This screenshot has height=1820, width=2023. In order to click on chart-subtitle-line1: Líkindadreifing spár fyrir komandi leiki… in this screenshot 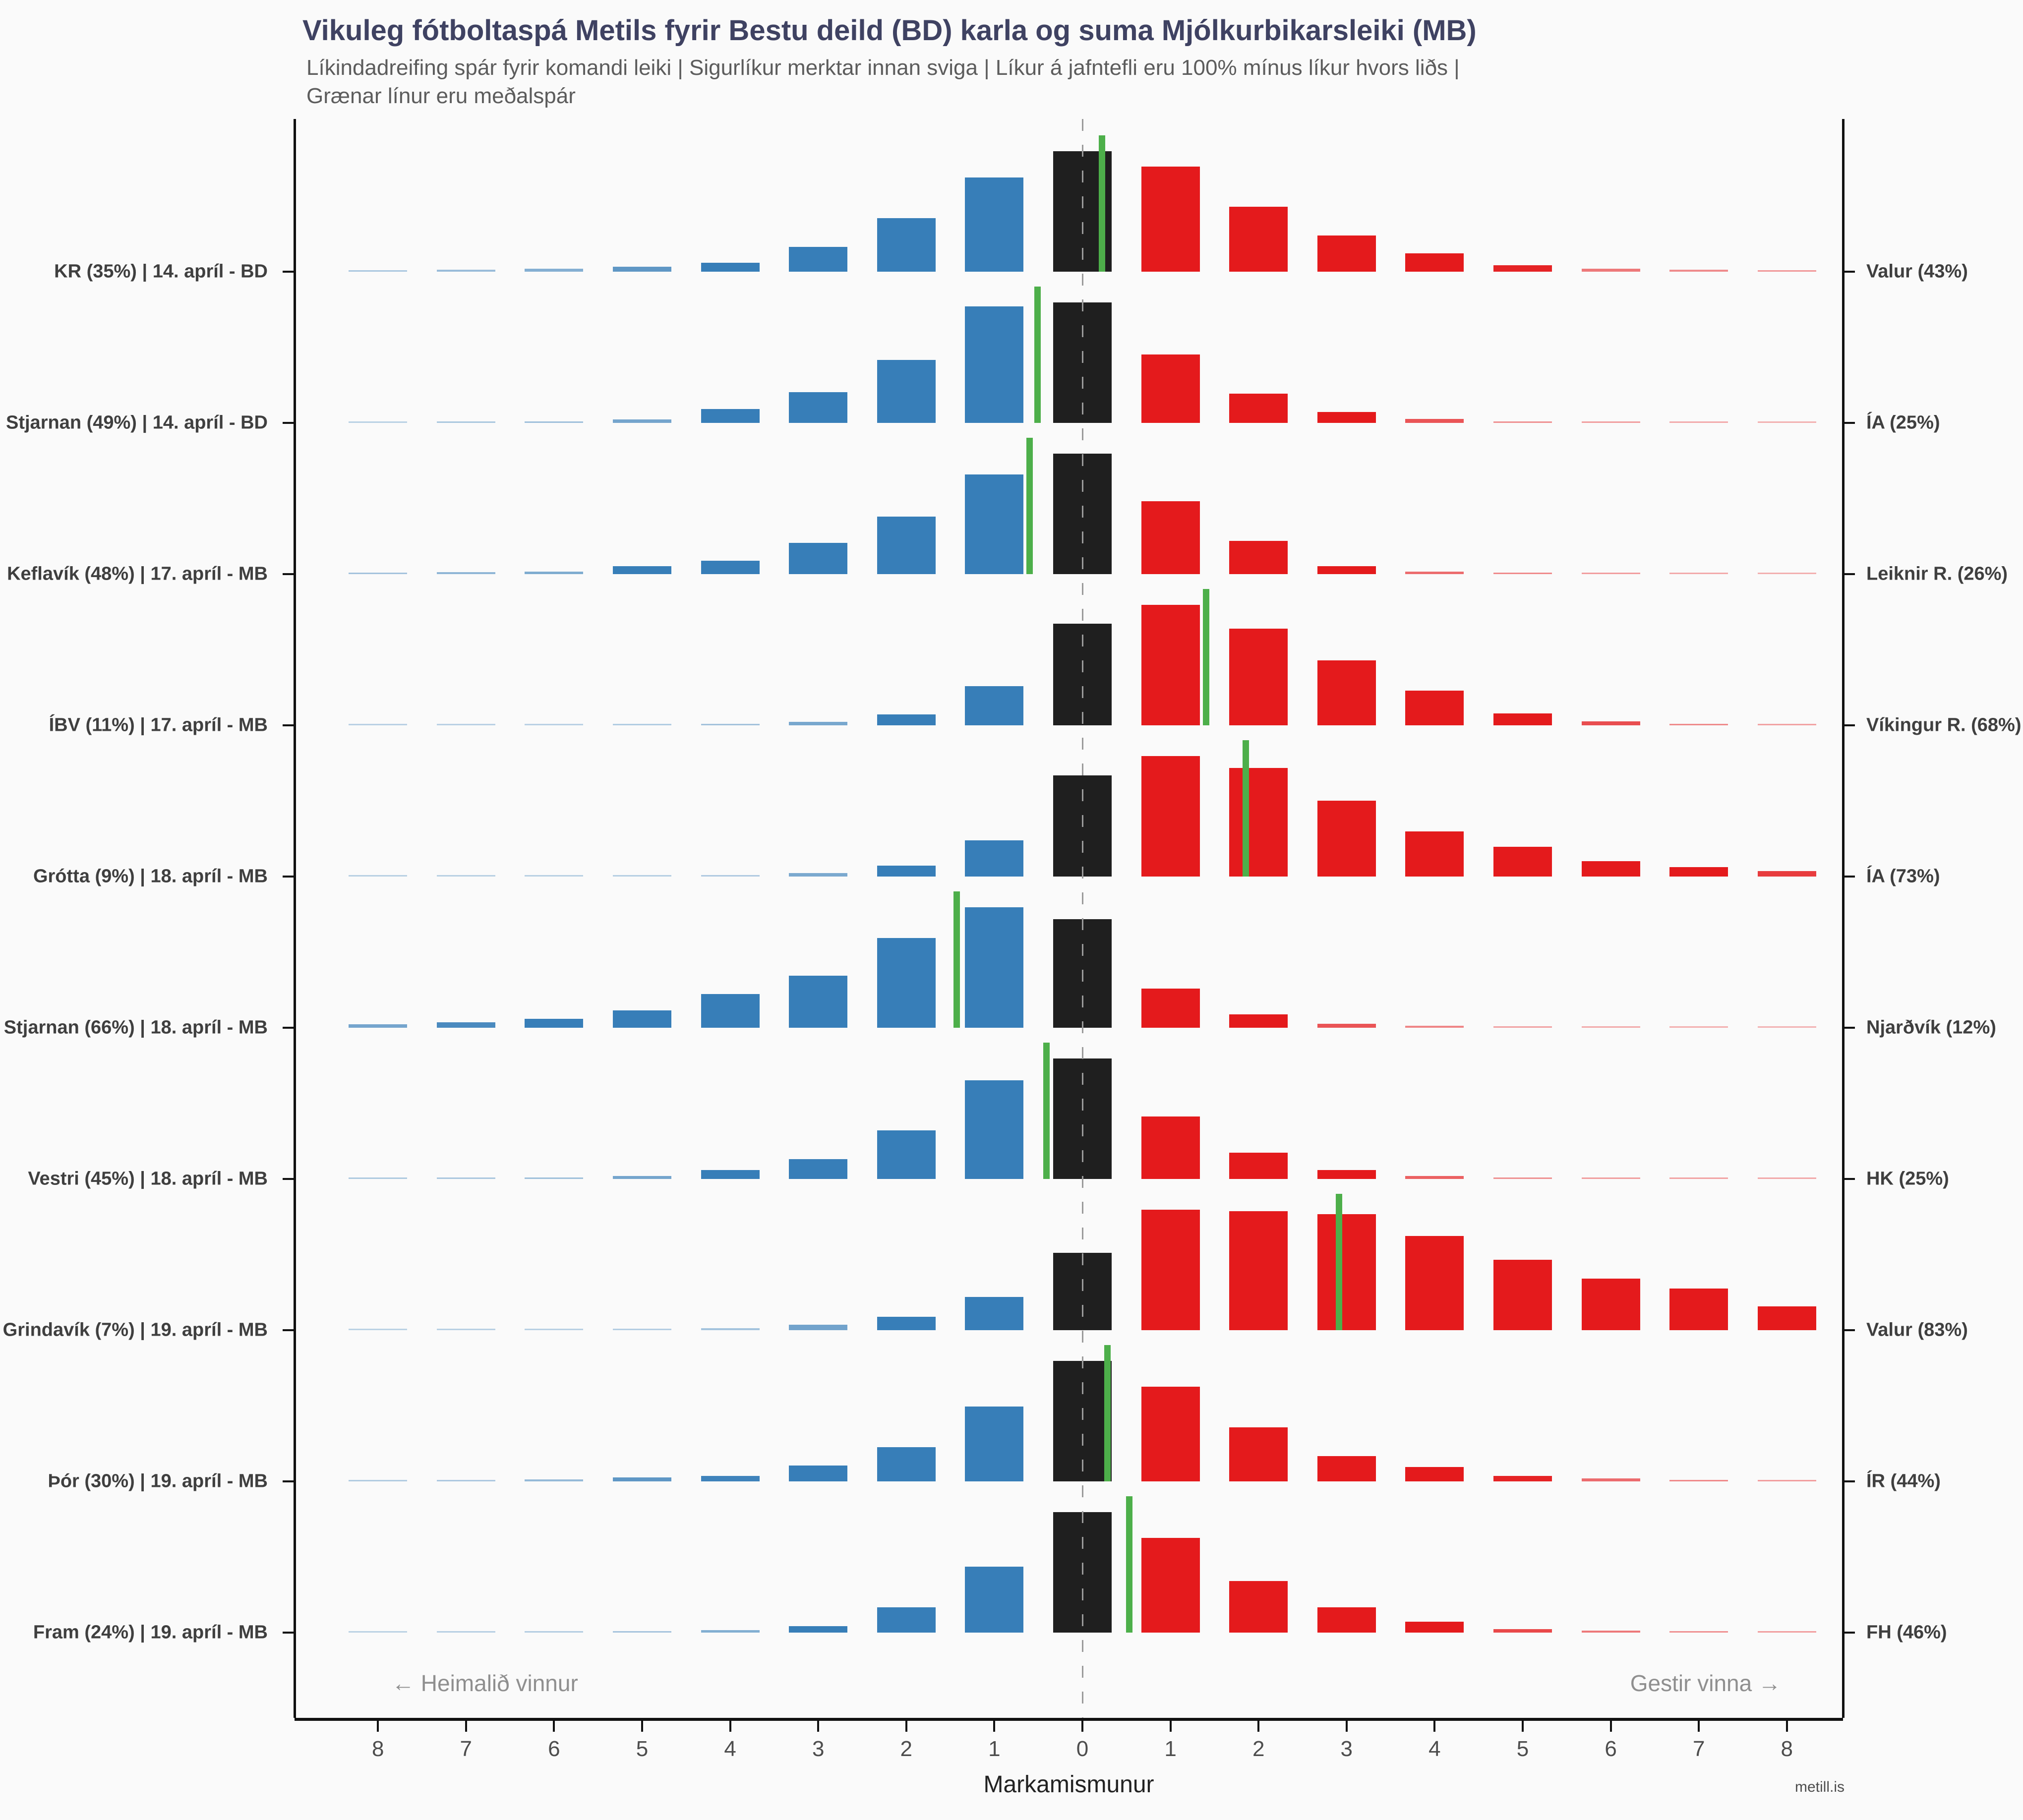, I will do `click(883, 68)`.